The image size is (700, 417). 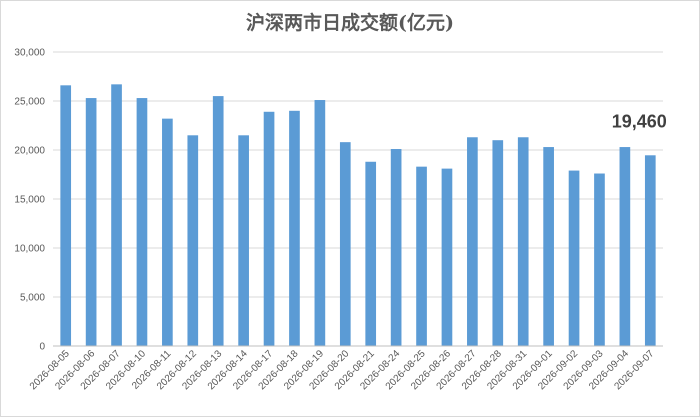 I want to click on y-tick-label: 10,000, so click(x=29, y=249).